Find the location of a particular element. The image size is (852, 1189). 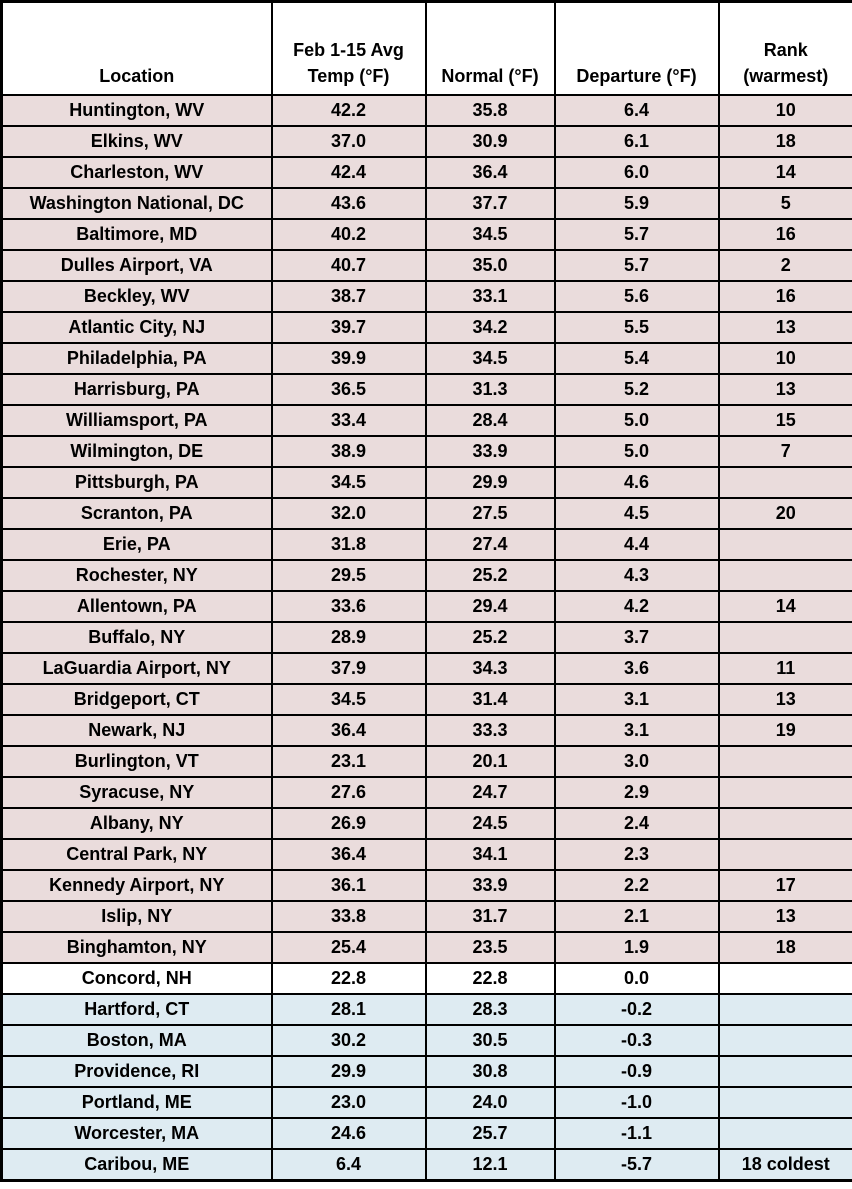

cell-rank: 17 is located at coordinates (784, 885).